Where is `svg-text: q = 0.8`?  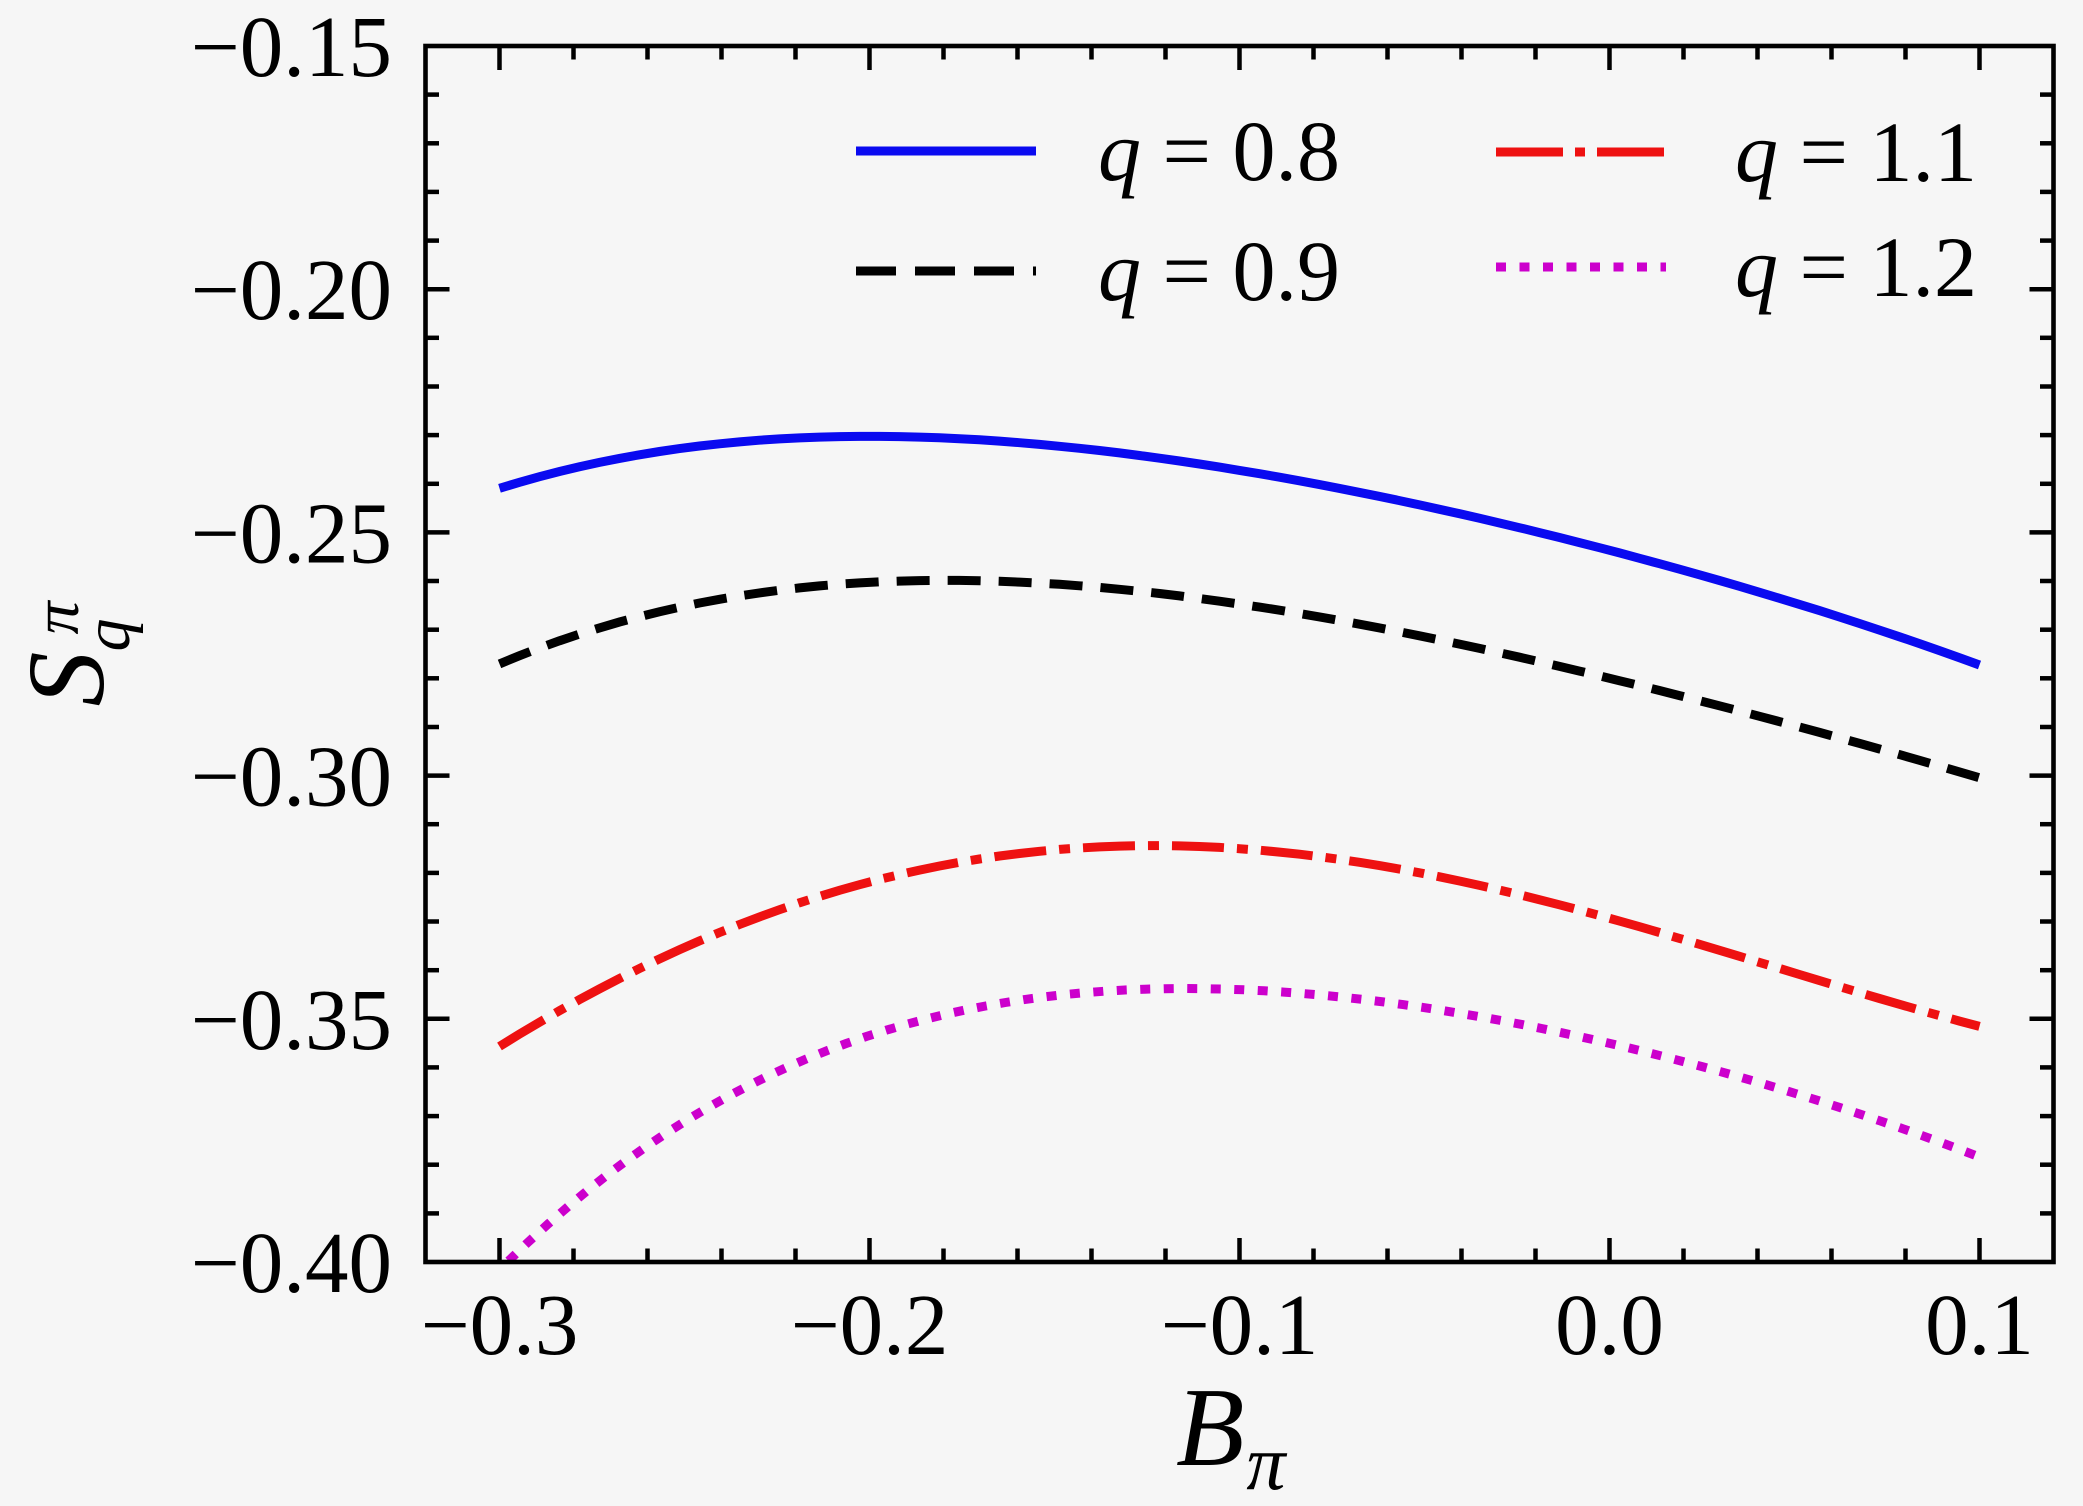 svg-text: q = 0.8 is located at coordinates (1219, 151).